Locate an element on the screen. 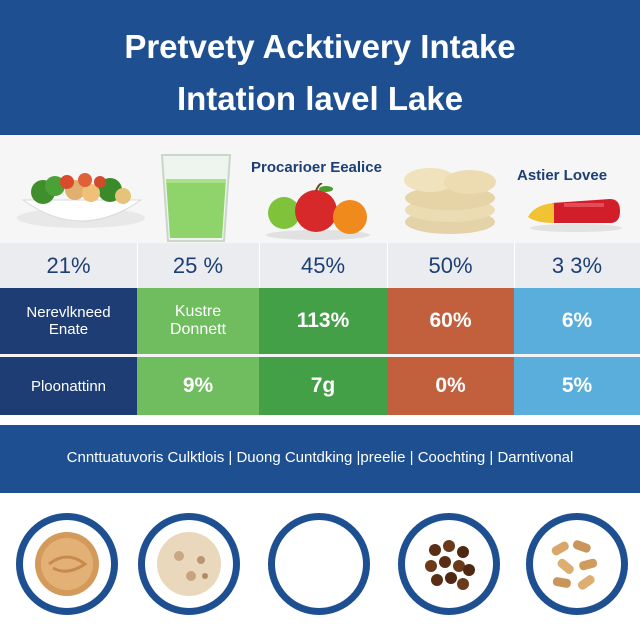 This screenshot has height=640, width=640. percent-cell: 50% is located at coordinates (450, 265).